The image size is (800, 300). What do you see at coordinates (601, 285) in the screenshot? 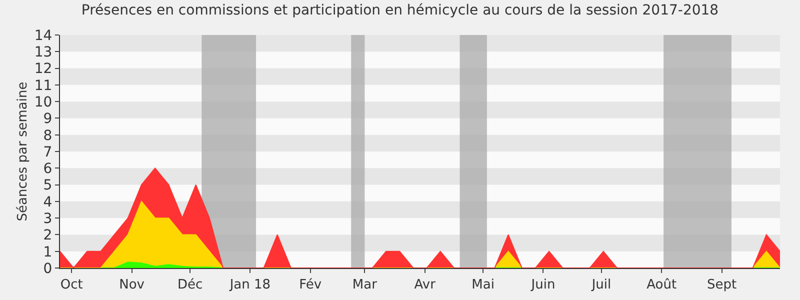
I see `x-tick-label: Juil` at bounding box center [601, 285].